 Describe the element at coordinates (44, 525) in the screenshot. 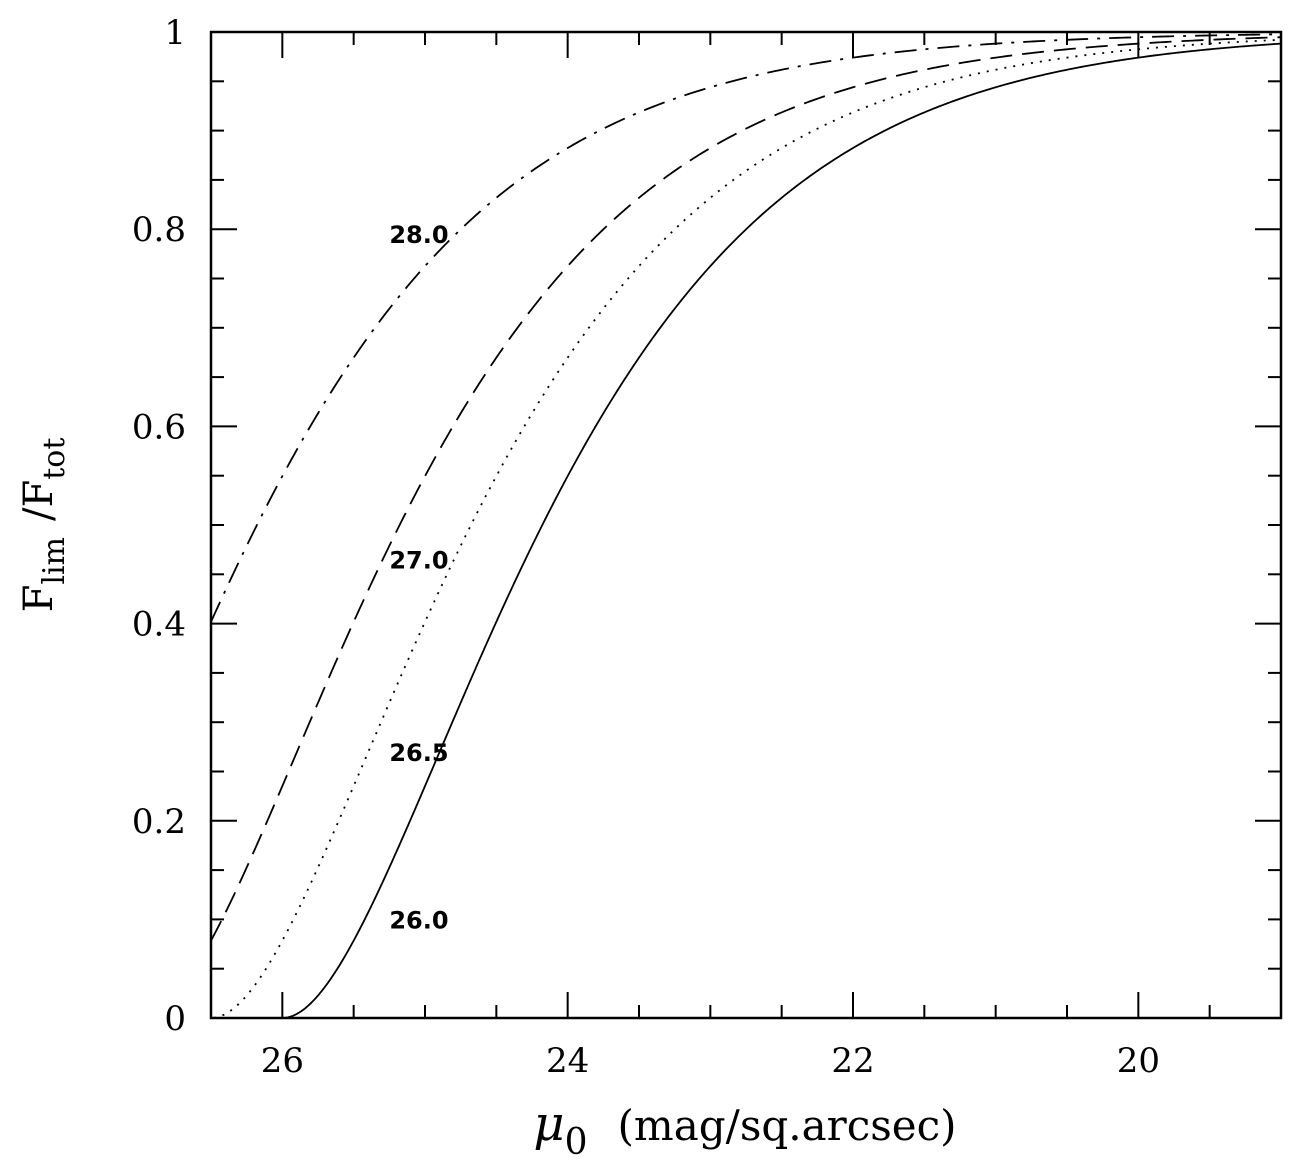

I see `y-axis-title: Flim/Ftot` at that location.